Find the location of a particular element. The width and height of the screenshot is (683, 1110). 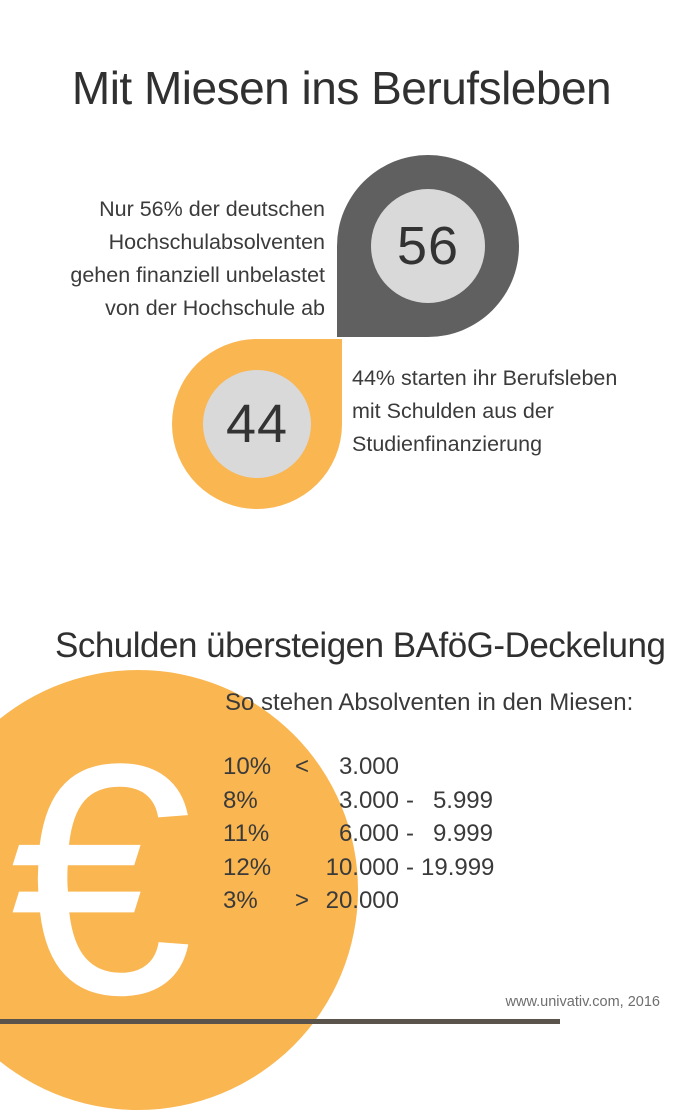

debt-percent: 8% is located at coordinates (240, 800).